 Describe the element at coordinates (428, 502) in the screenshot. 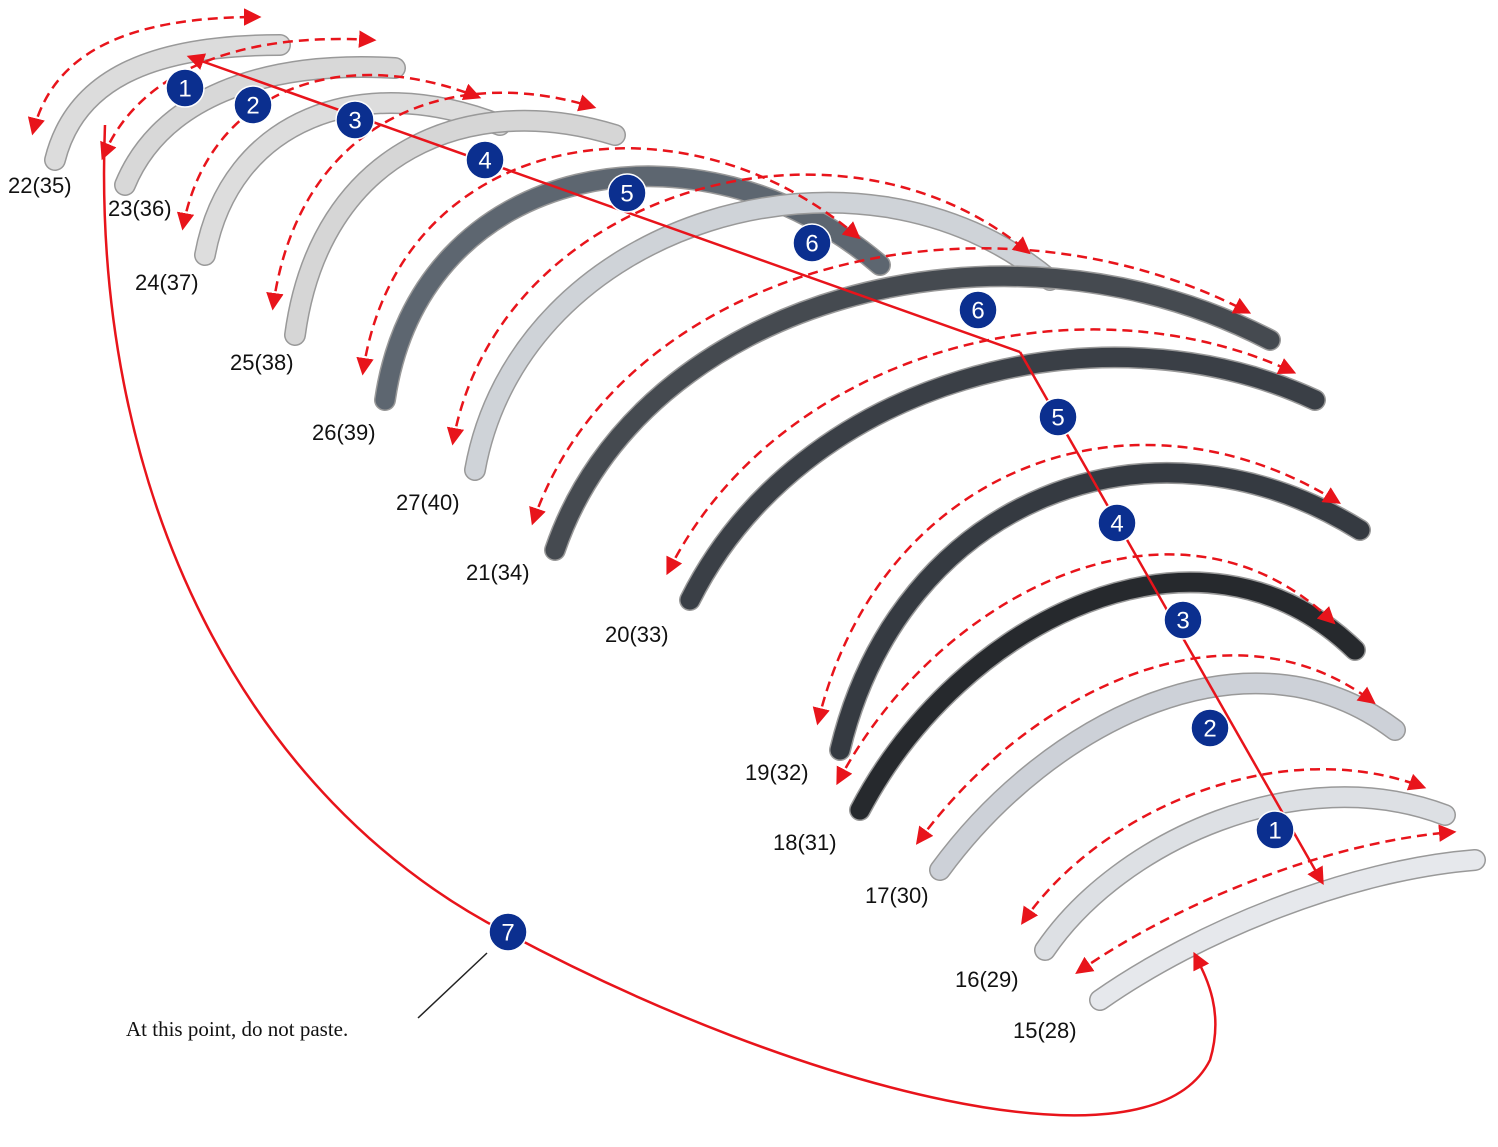

I see `piece-label: 27(40)` at that location.